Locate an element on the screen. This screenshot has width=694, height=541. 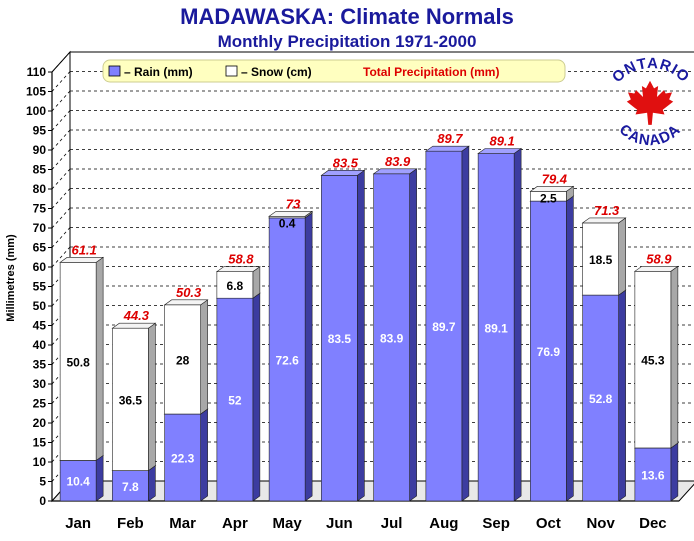
y-tick-label: 75 is located at coordinates (40, 209).